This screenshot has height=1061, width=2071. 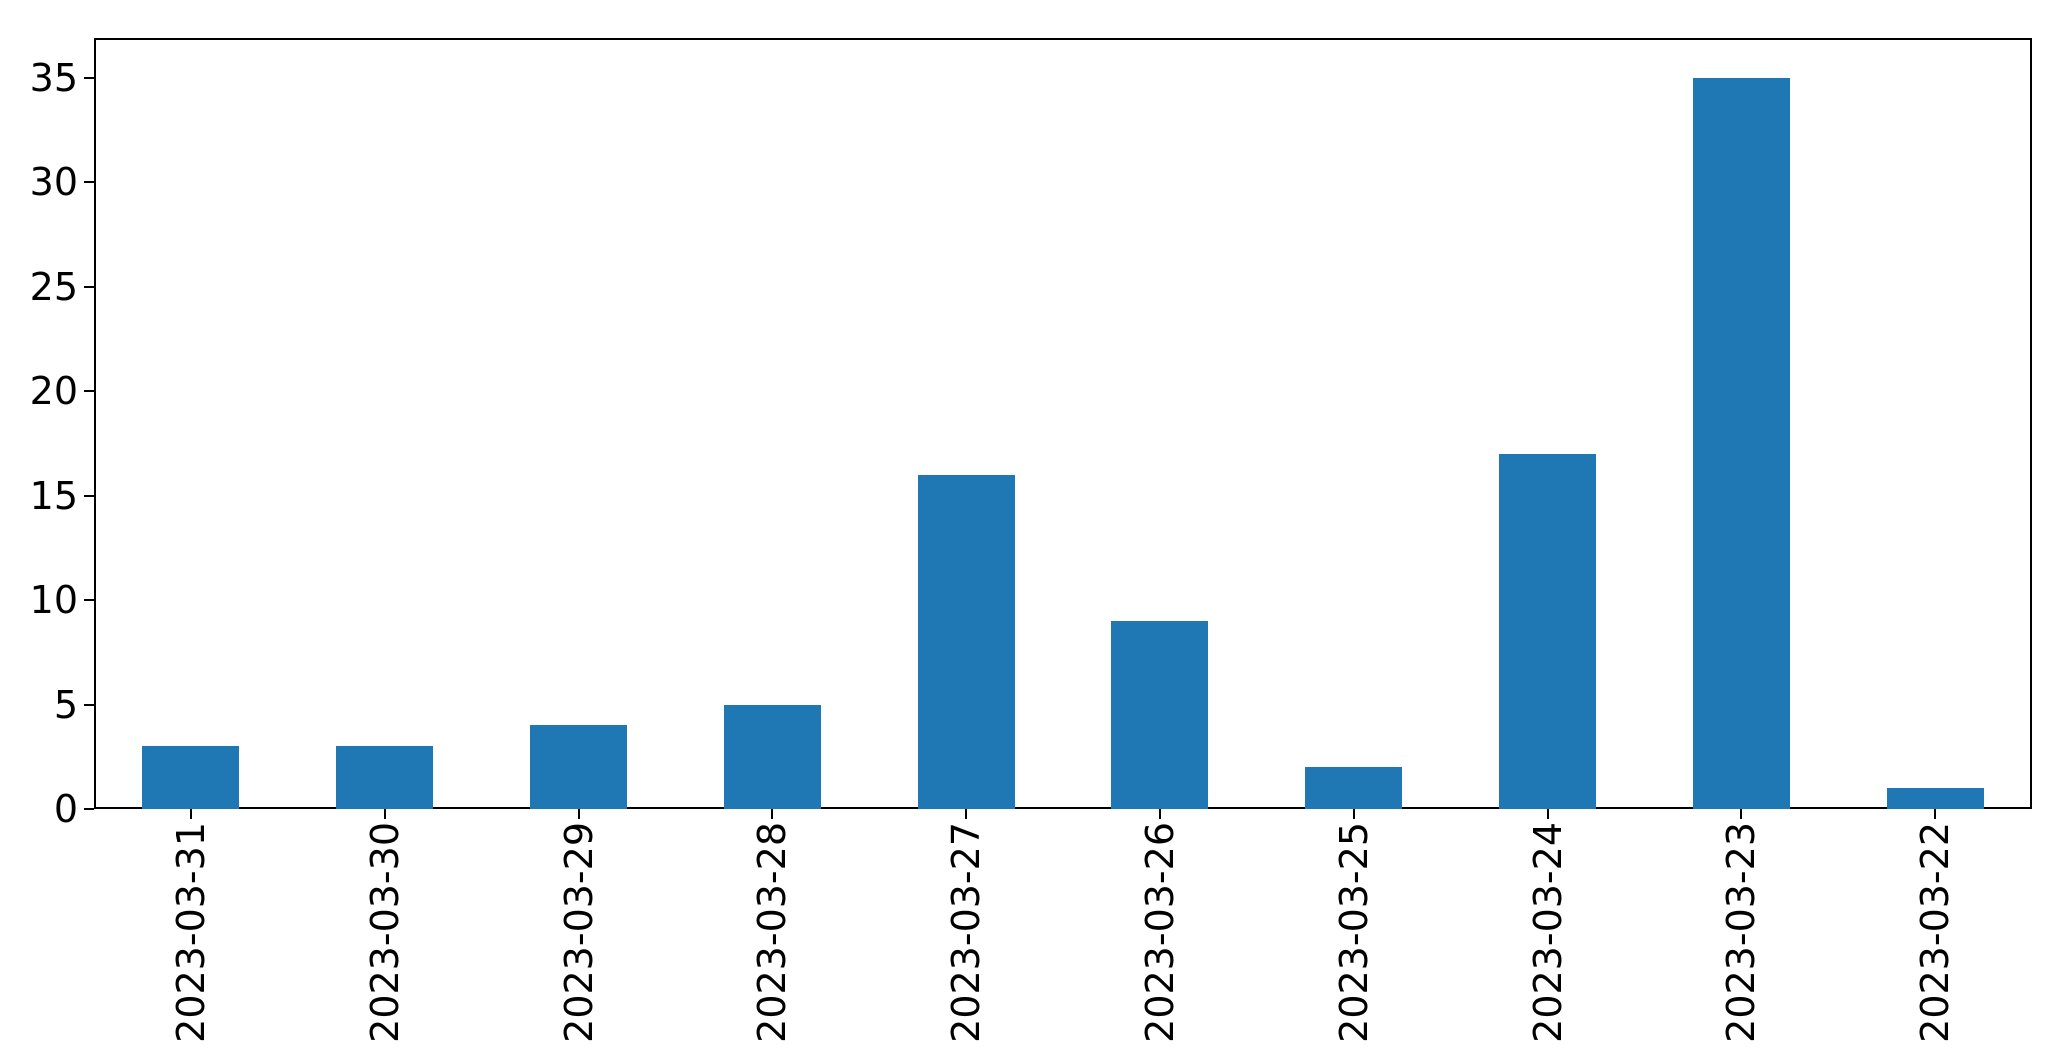 What do you see at coordinates (53, 600) in the screenshot?
I see `y-tick-label: 10` at bounding box center [53, 600].